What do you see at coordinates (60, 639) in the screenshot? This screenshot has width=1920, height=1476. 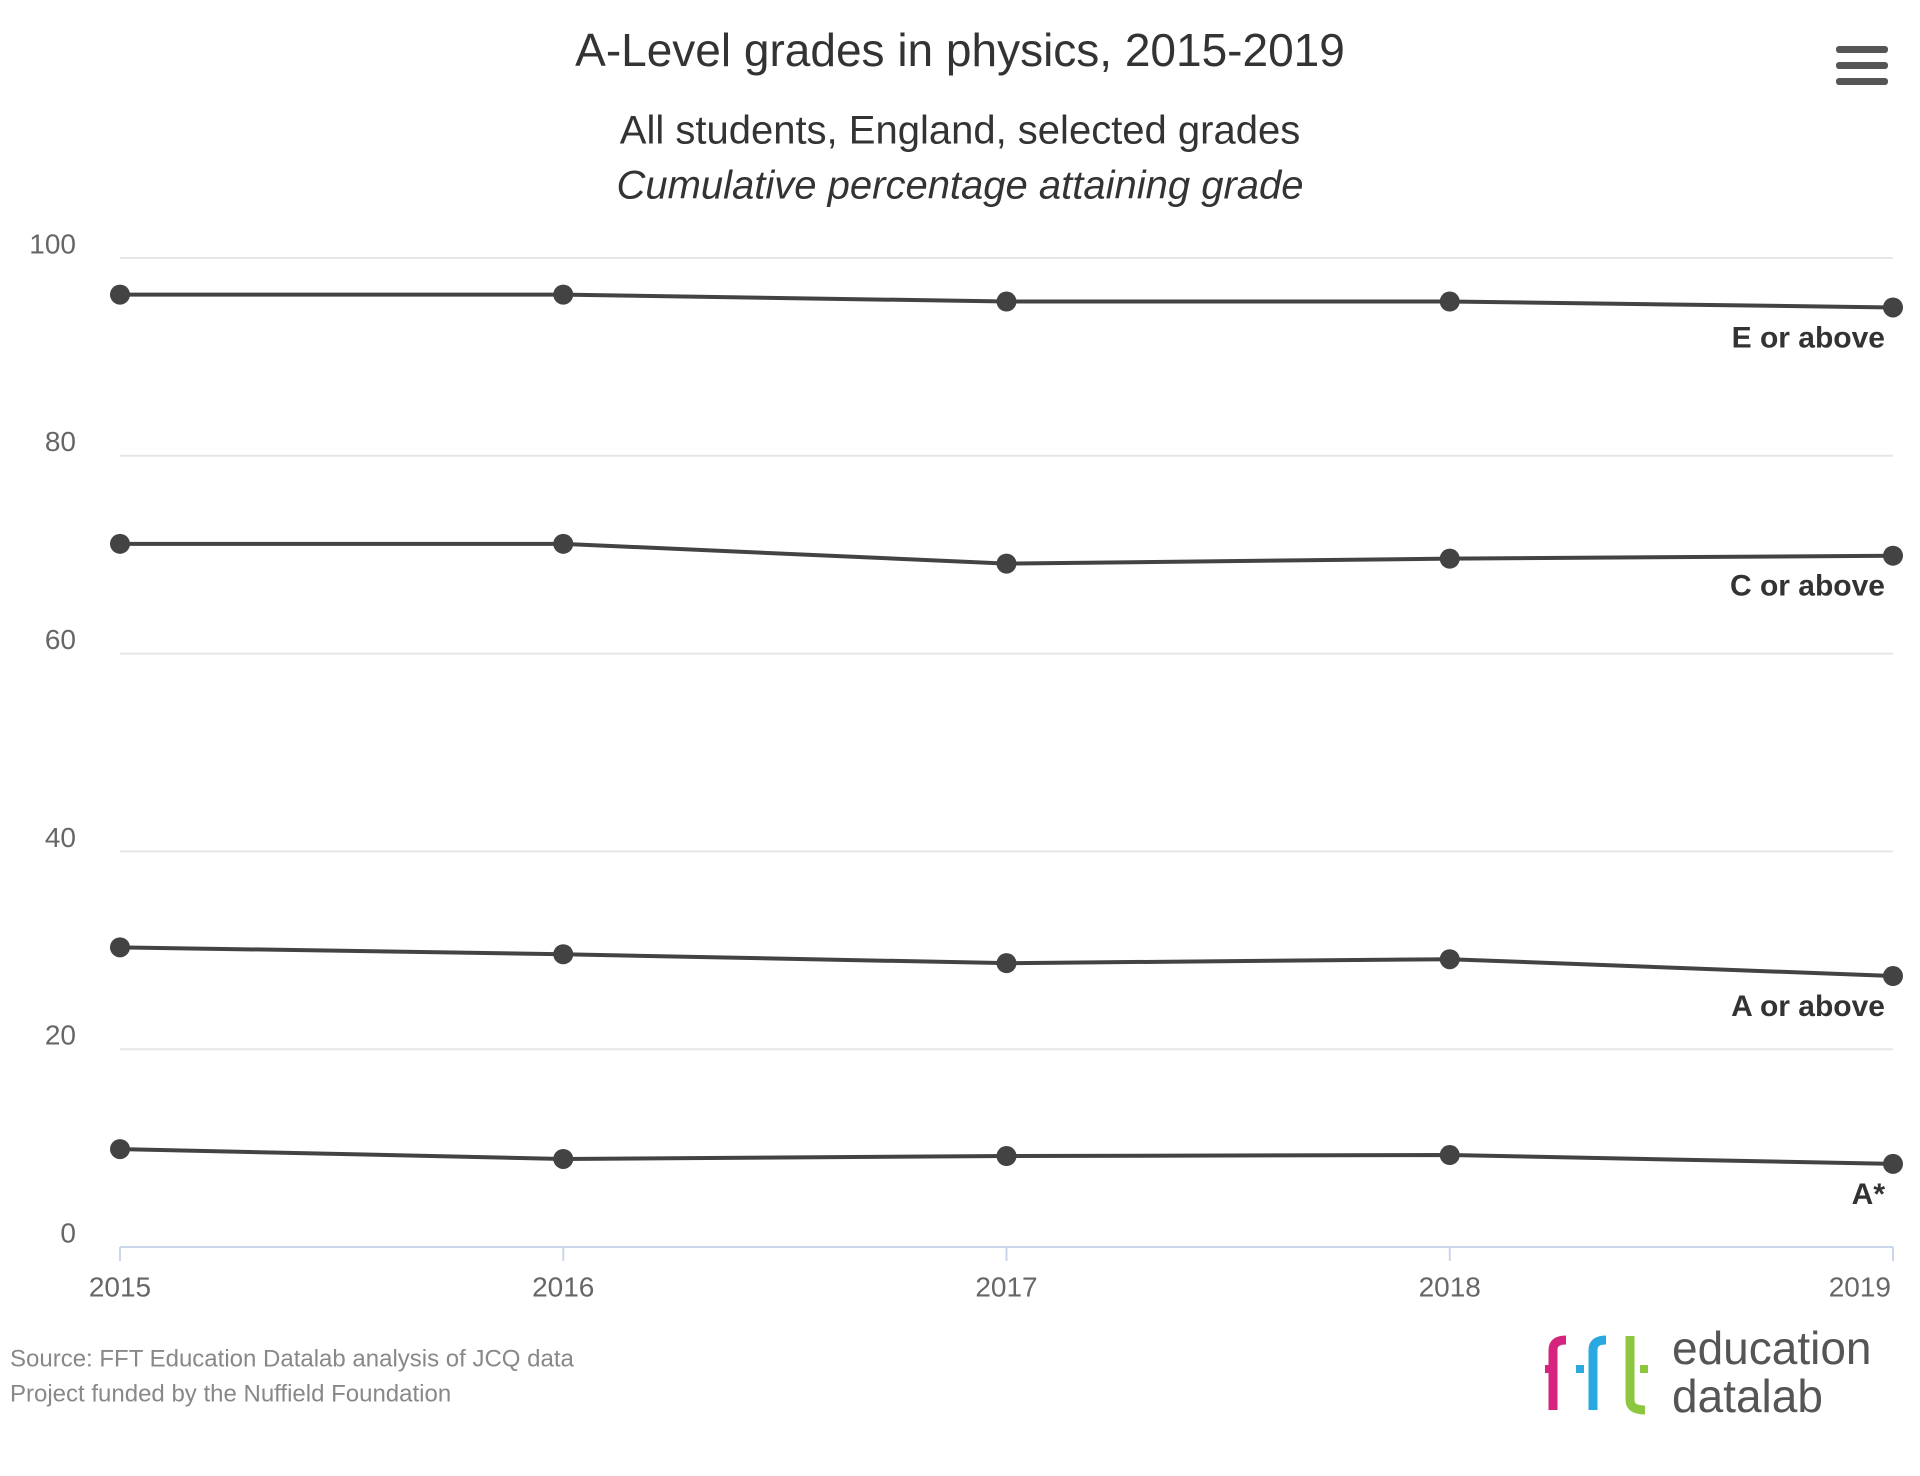 I see `y-tick-label: 60` at bounding box center [60, 639].